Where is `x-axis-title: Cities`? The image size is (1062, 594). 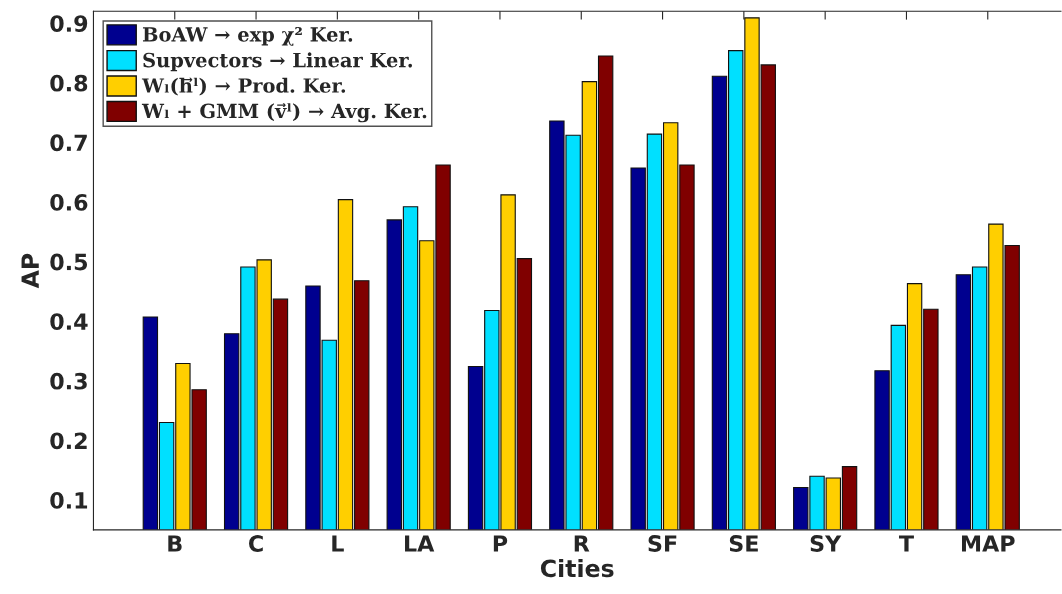
x-axis-title: Cities is located at coordinates (577, 568).